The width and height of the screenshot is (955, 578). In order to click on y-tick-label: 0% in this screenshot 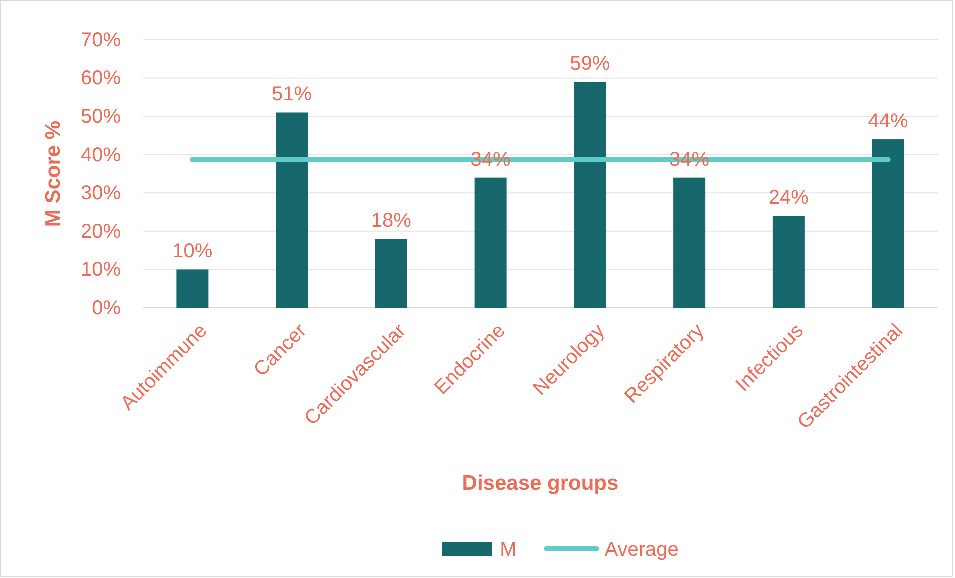, I will do `click(107, 308)`.